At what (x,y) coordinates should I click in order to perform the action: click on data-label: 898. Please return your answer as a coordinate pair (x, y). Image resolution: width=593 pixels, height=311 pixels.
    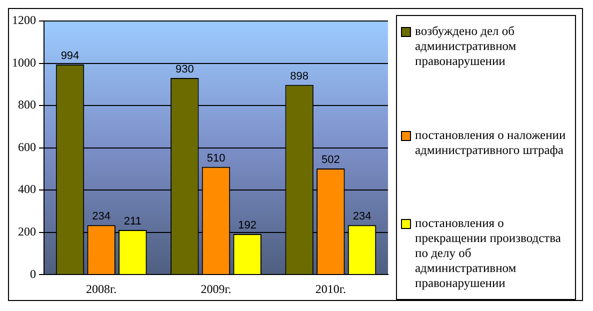
    Looking at the image, I should click on (299, 76).